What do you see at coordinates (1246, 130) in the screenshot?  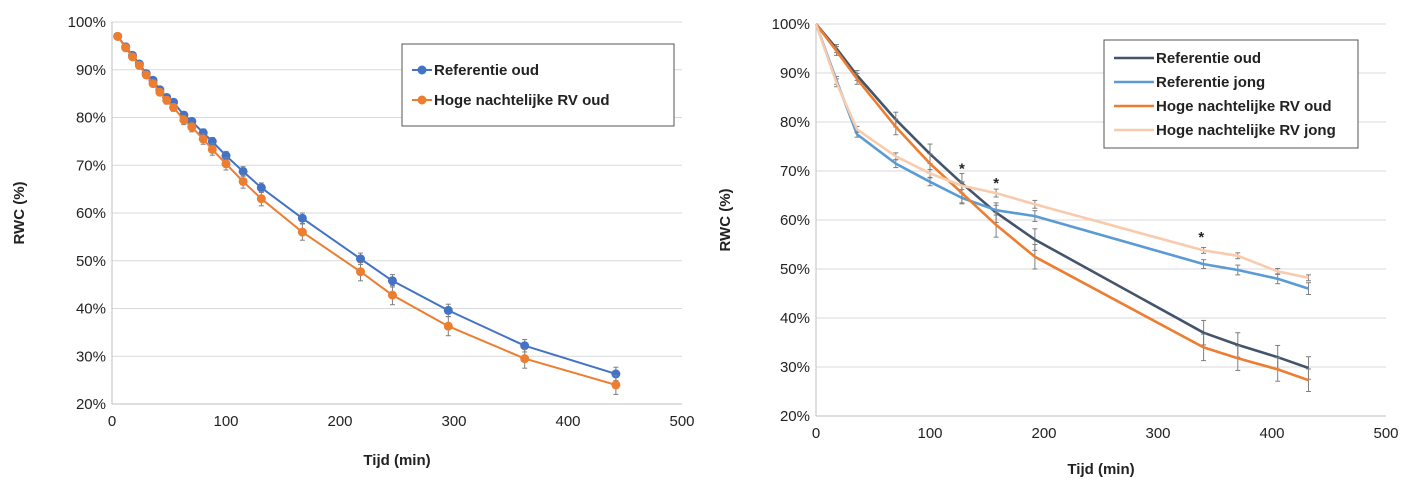 I see `legend-label: Hoge nachtelijke RV jong` at bounding box center [1246, 130].